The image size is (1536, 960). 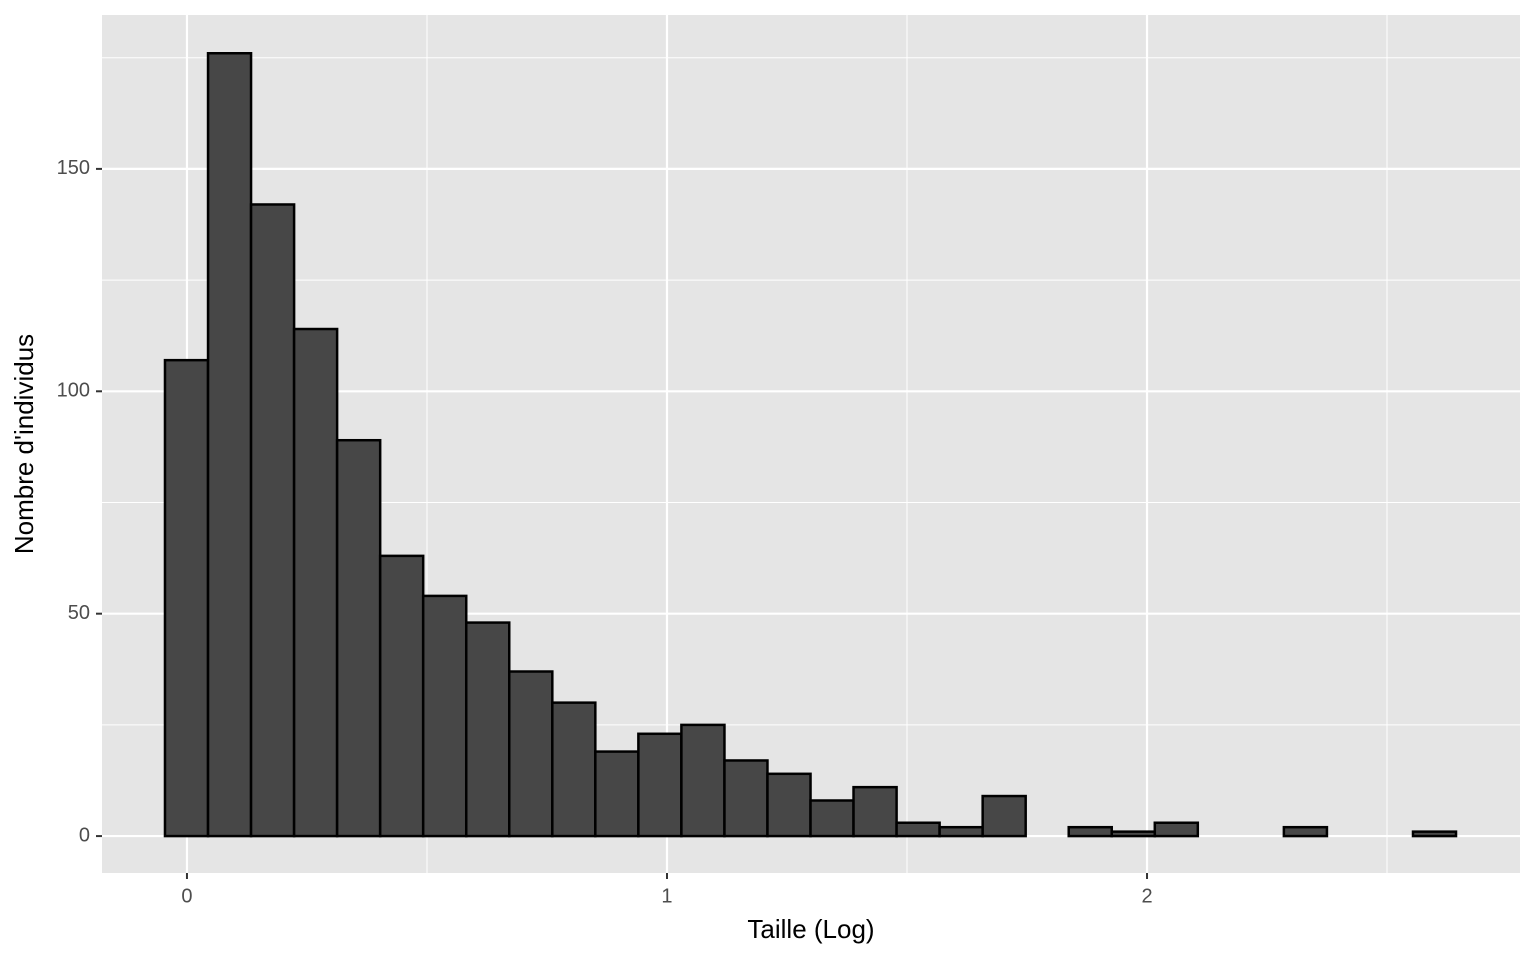 What do you see at coordinates (84, 835) in the screenshot?
I see `y-tick-label: 0` at bounding box center [84, 835].